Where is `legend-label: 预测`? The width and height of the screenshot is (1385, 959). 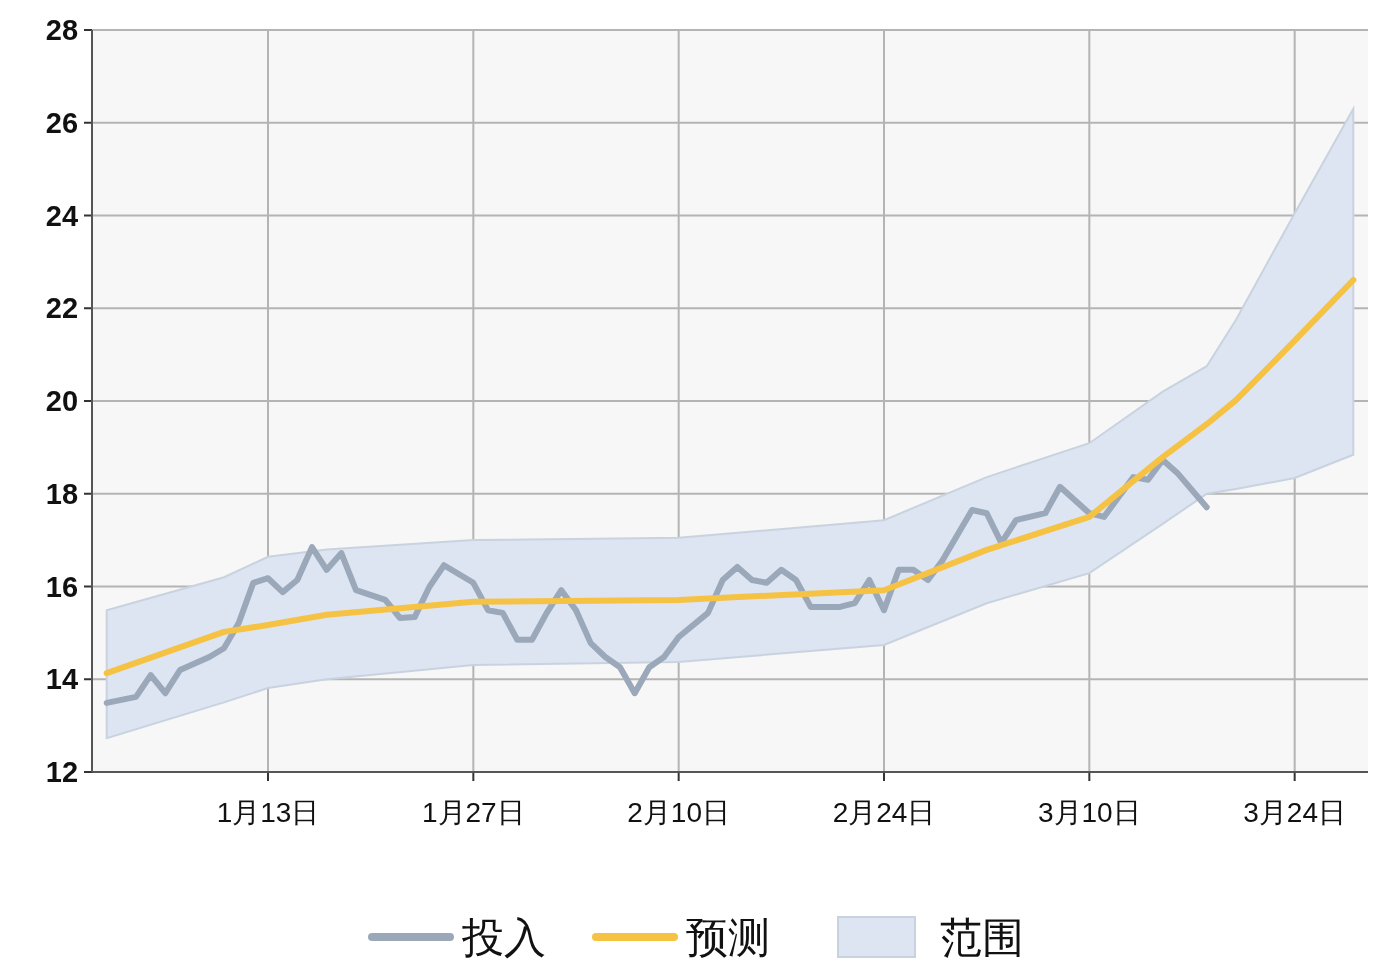 legend-label: 预测 is located at coordinates (728, 936).